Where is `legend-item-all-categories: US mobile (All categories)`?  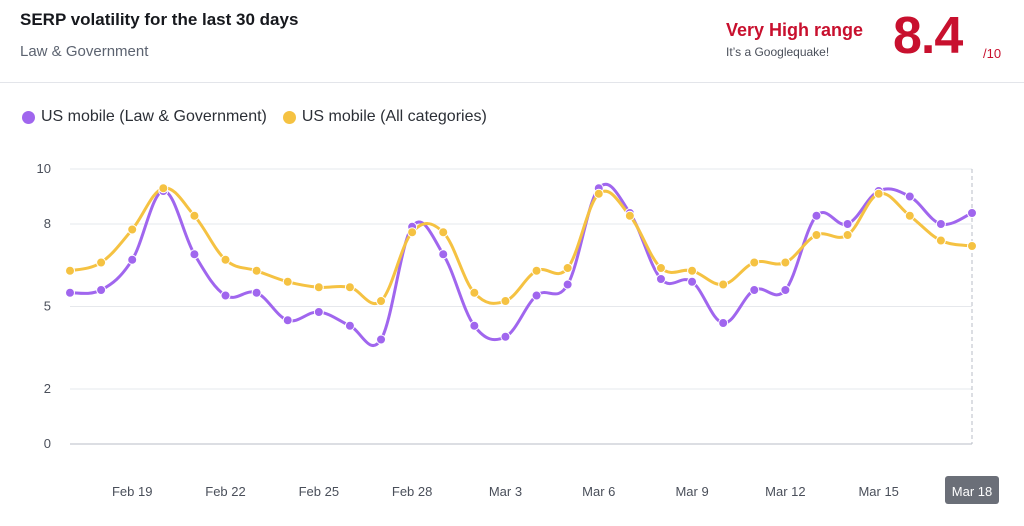
legend-item-all-categories: US mobile (All categories) is located at coordinates (384, 117).